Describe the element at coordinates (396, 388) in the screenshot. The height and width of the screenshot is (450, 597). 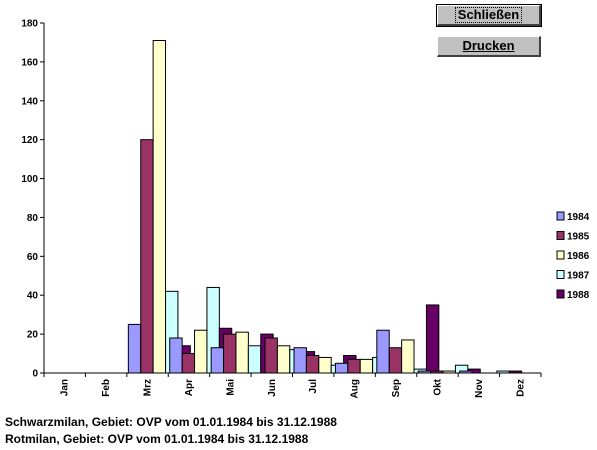
I see `x-tick-label: Sep` at that location.